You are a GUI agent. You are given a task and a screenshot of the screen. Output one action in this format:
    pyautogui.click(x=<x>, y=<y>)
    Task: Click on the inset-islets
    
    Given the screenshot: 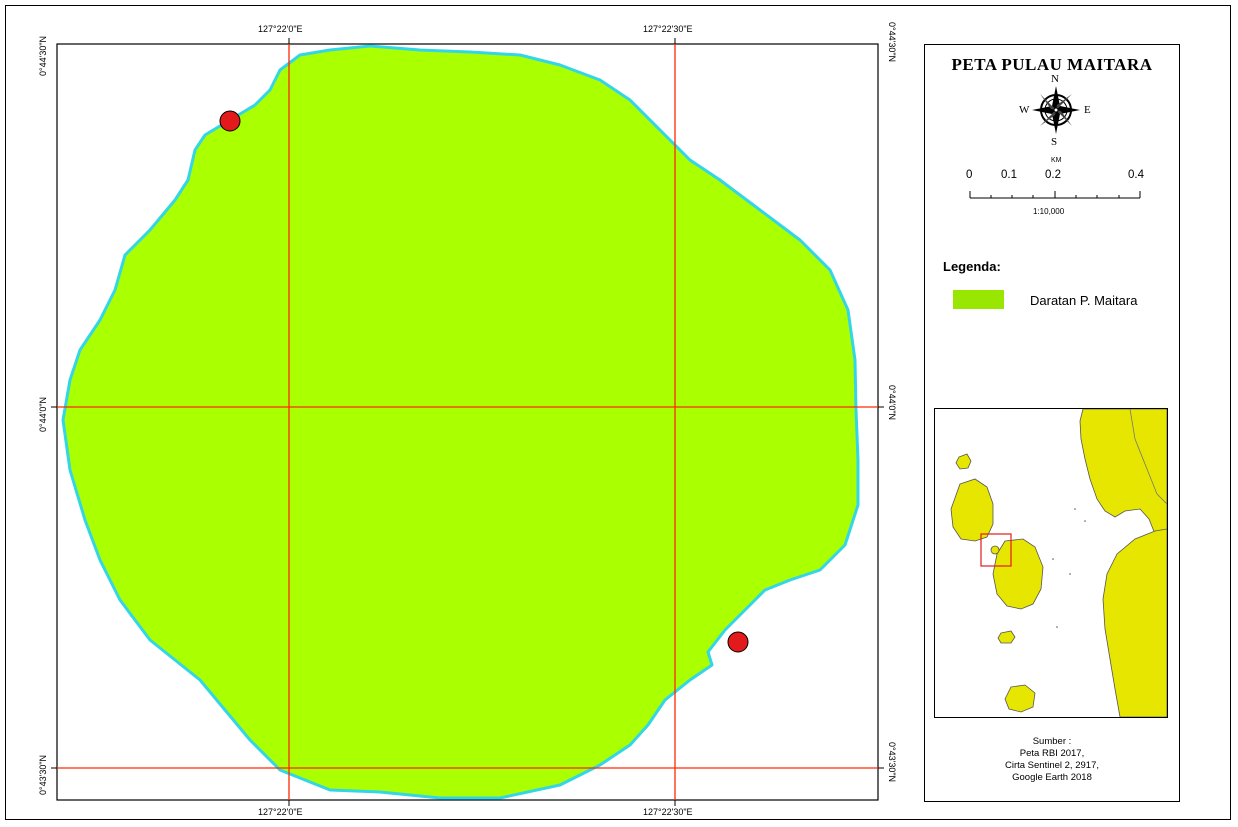 What is the action you would take?
    pyautogui.click(x=1069, y=568)
    